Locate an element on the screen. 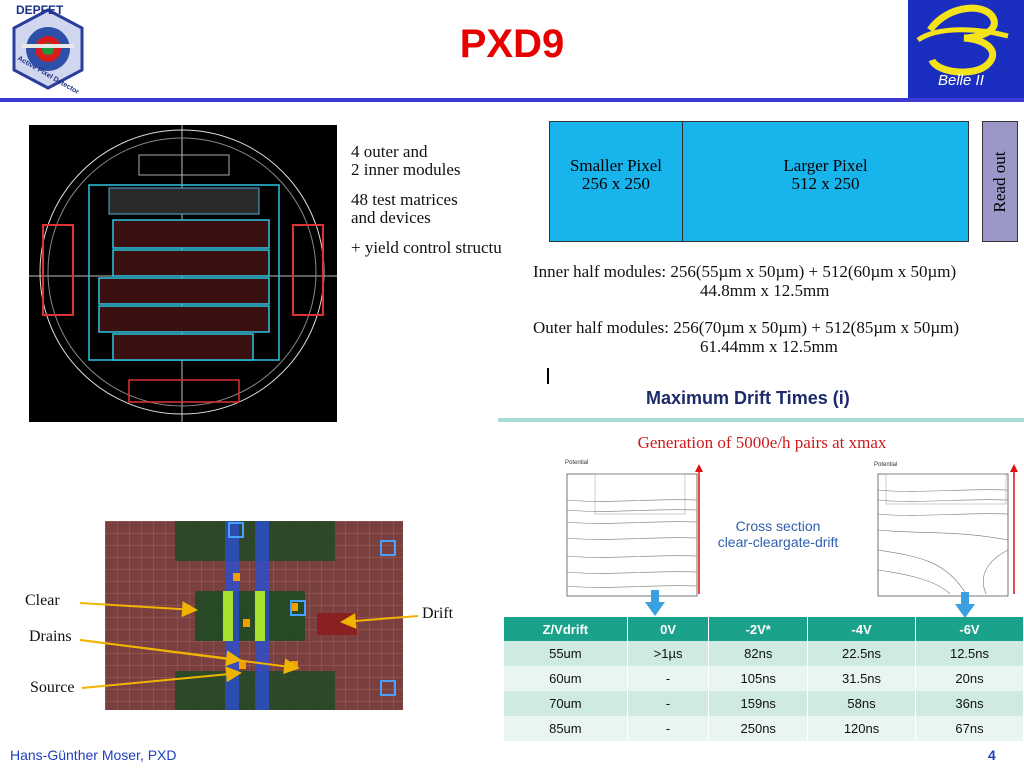  cross-section-line1: Cross section is located at coordinates (778, 526).